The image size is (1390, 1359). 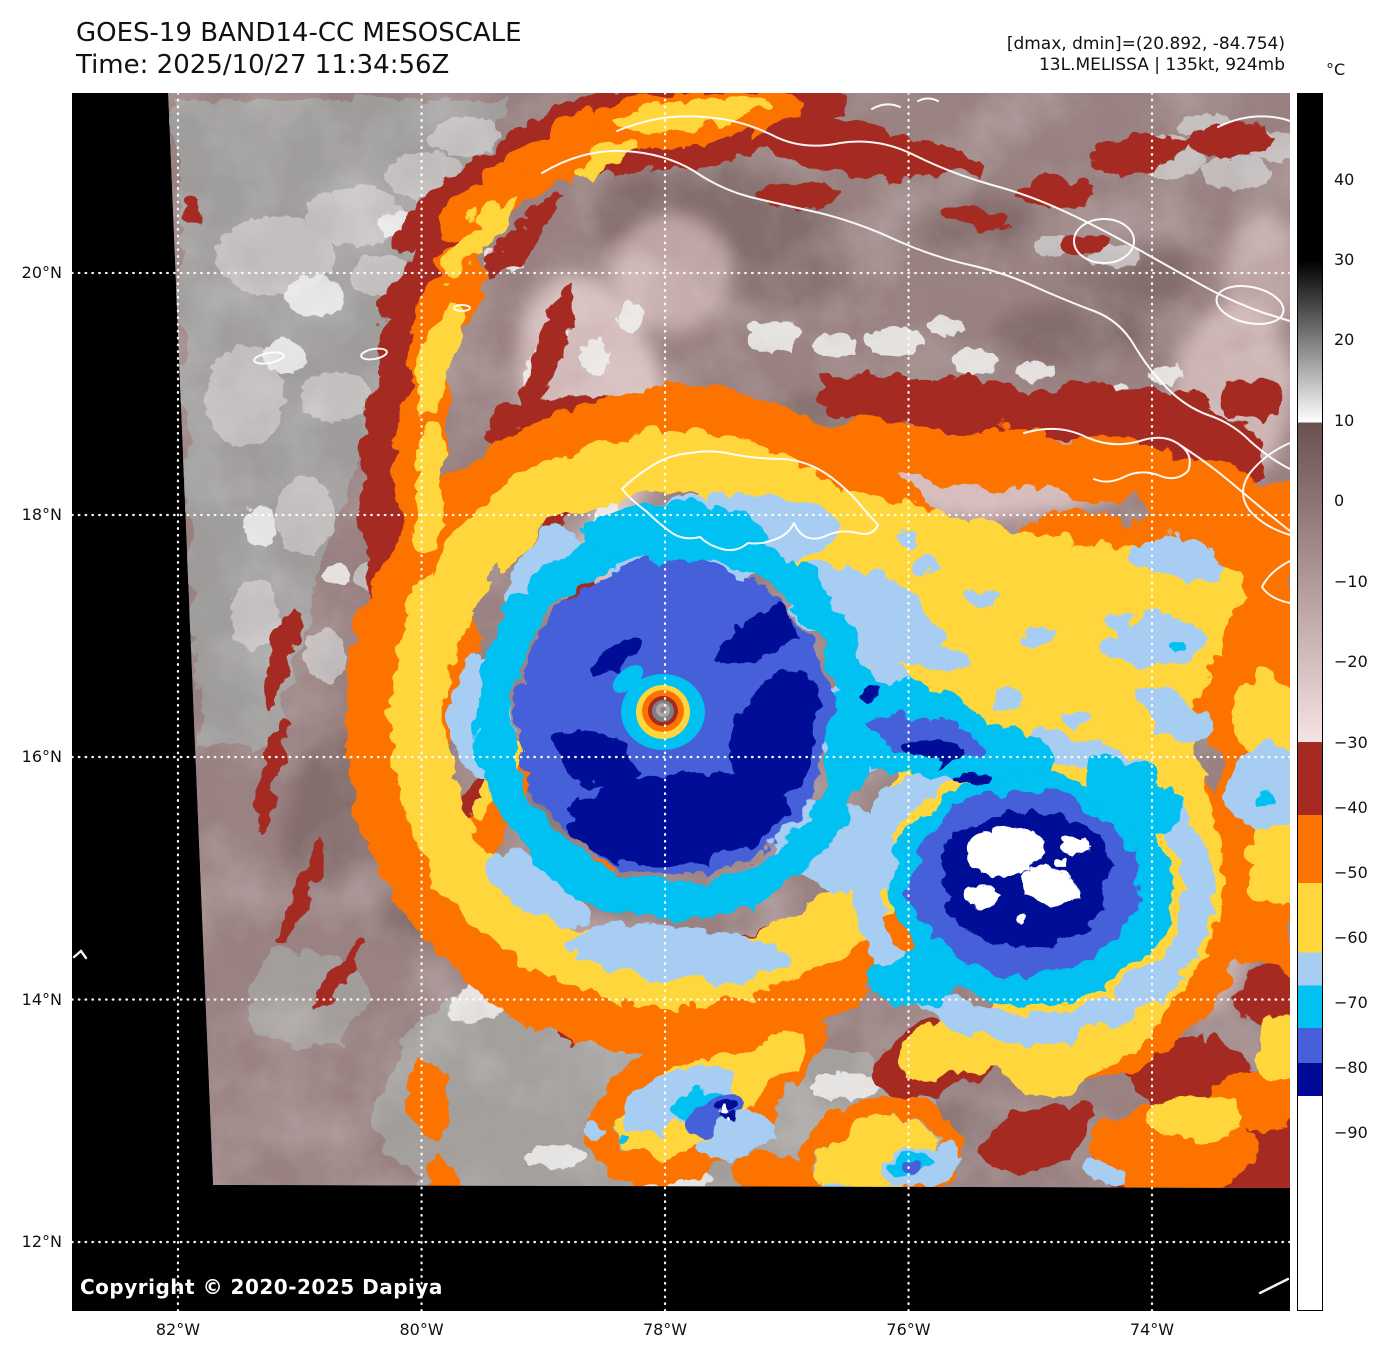 What do you see at coordinates (1351, 807) in the screenshot?
I see `colorbar-tick-label: −40` at bounding box center [1351, 807].